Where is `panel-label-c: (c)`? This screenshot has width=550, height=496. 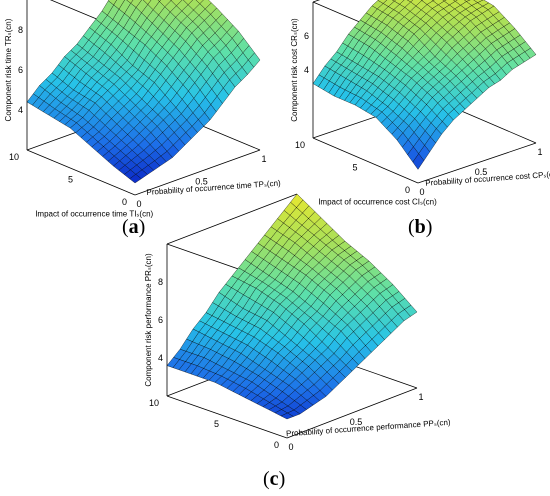
panel-label-c: (c) is located at coordinates (274, 479).